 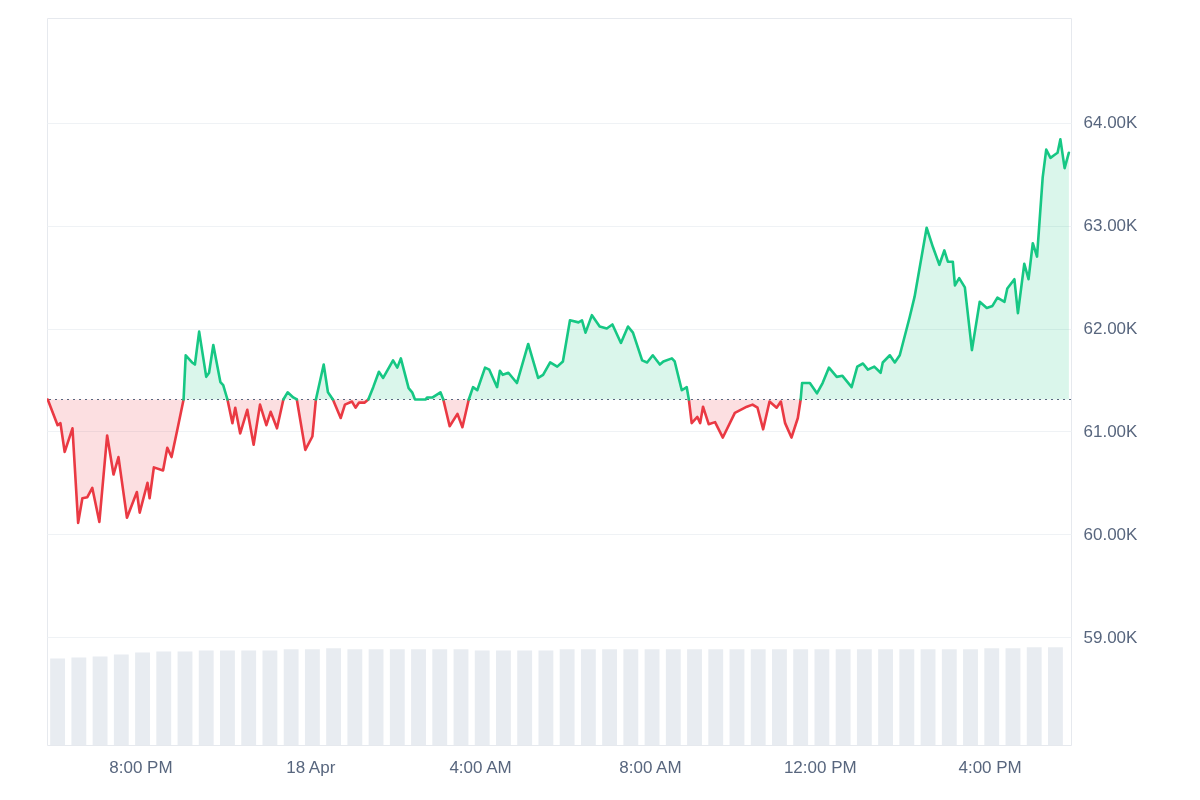 What do you see at coordinates (1111, 329) in the screenshot?
I see `y-tick-label: 62.00K` at bounding box center [1111, 329].